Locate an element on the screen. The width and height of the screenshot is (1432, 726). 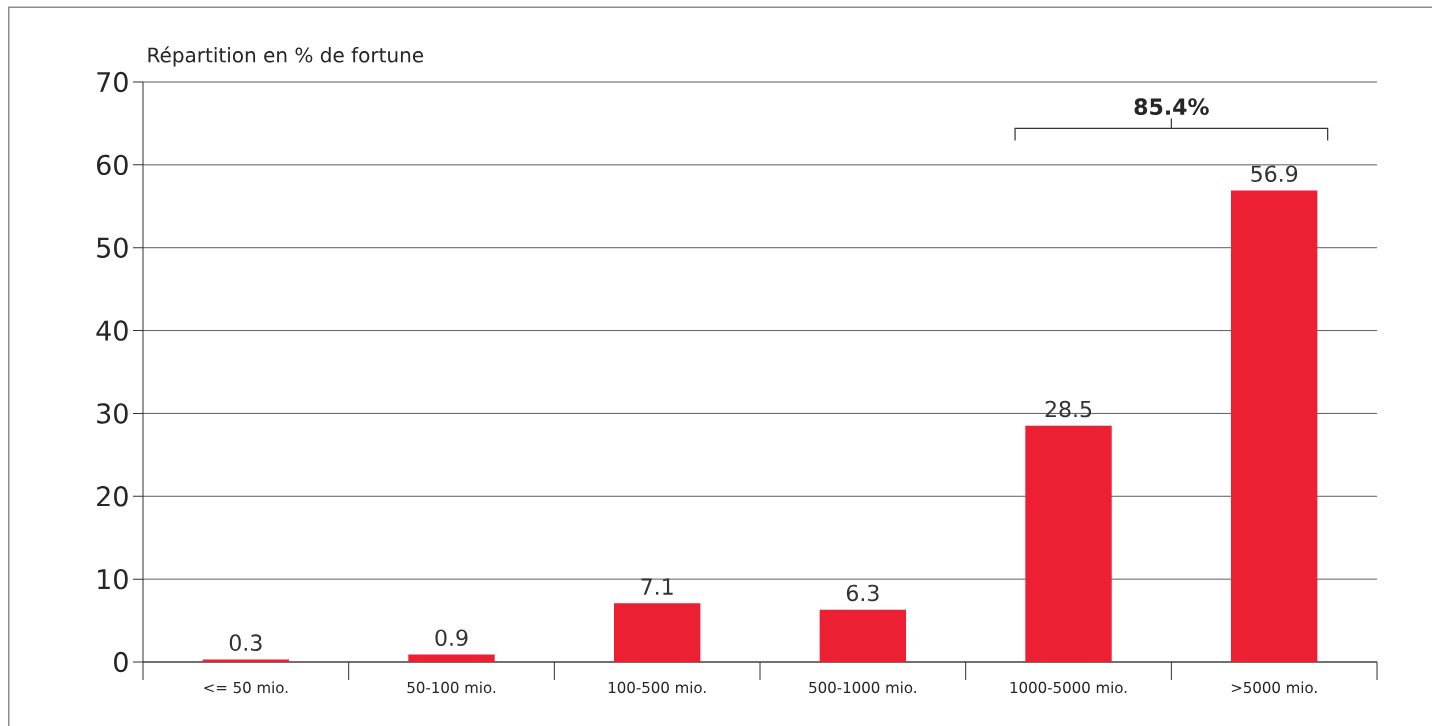
y-tick-label: 30 is located at coordinates (112, 413).